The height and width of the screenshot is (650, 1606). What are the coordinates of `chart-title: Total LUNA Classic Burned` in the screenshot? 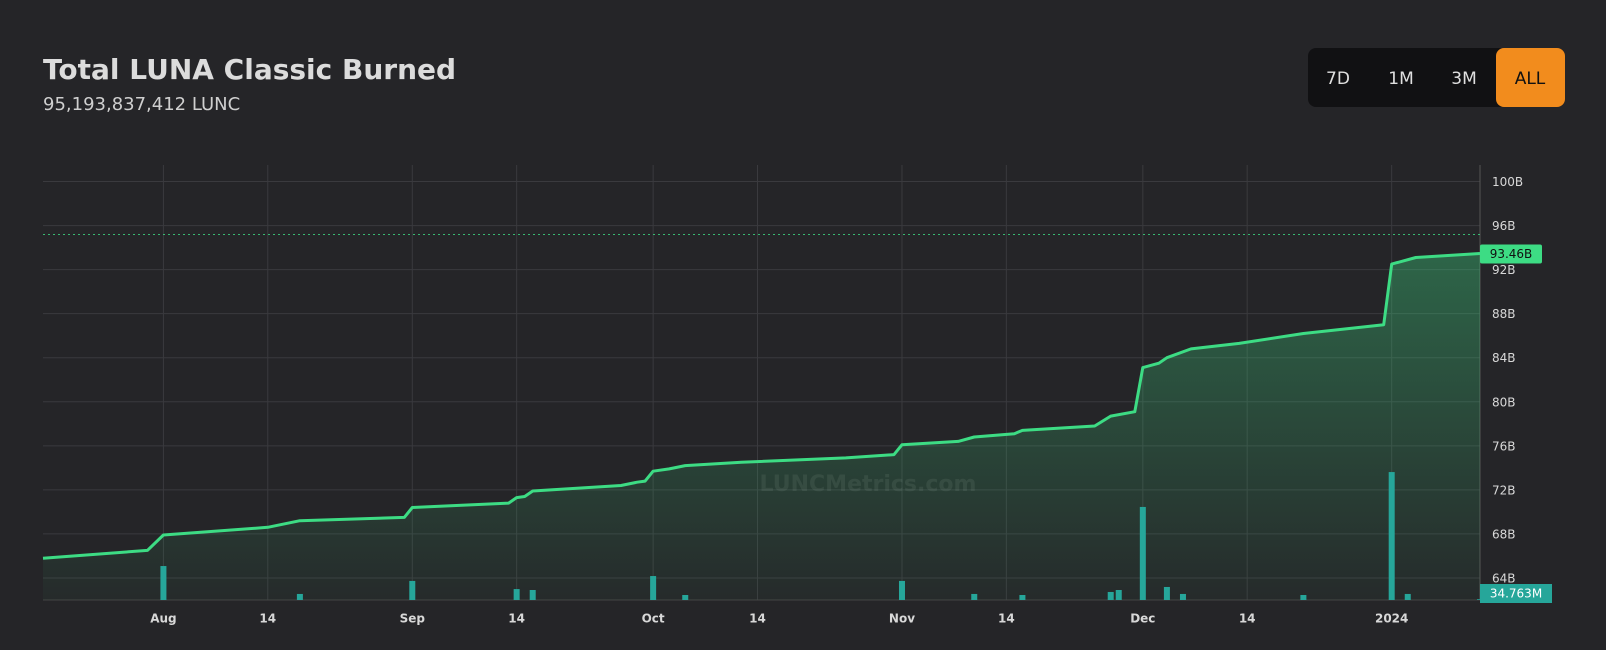 It's located at (249, 69).